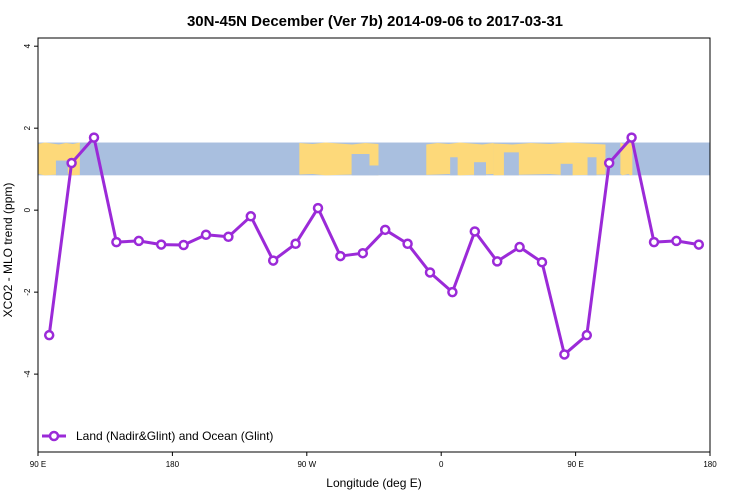  What do you see at coordinates (27, 209) in the screenshot?
I see `y-tick-label: 0` at bounding box center [27, 209].